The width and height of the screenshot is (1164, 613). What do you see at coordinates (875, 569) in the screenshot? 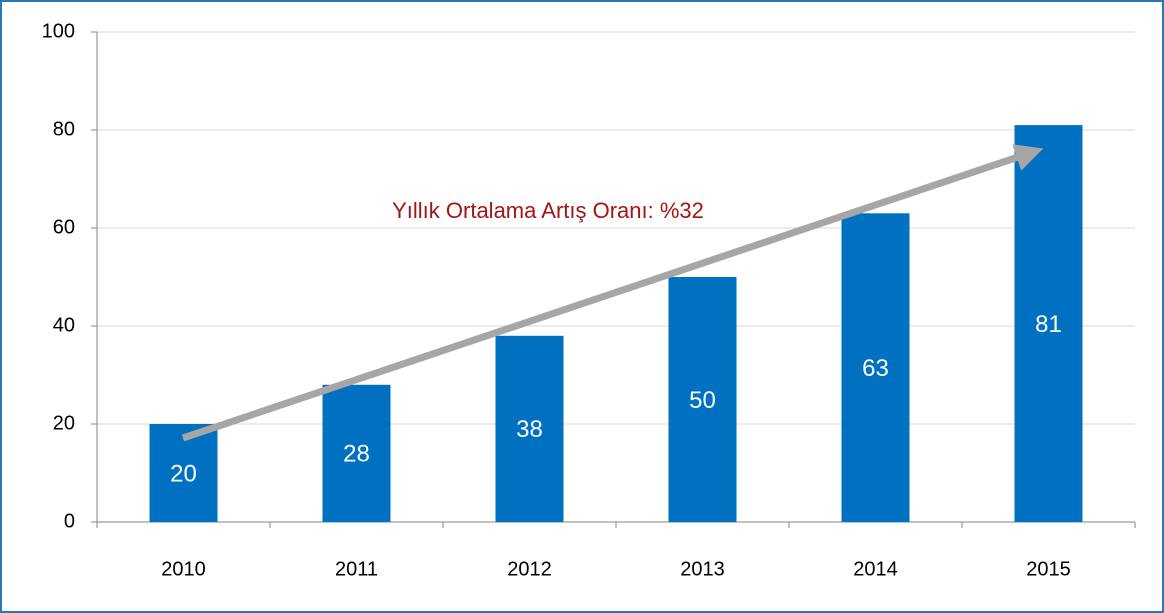
I see `x-tick-label: 2014` at bounding box center [875, 569].